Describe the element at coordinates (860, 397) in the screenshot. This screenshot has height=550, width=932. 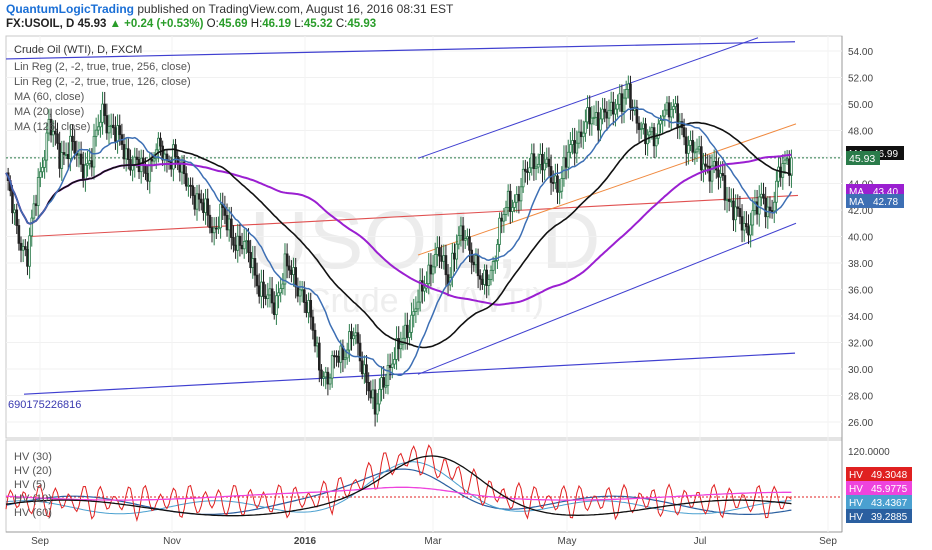
I see `price-tick-label: 28.00` at that location.